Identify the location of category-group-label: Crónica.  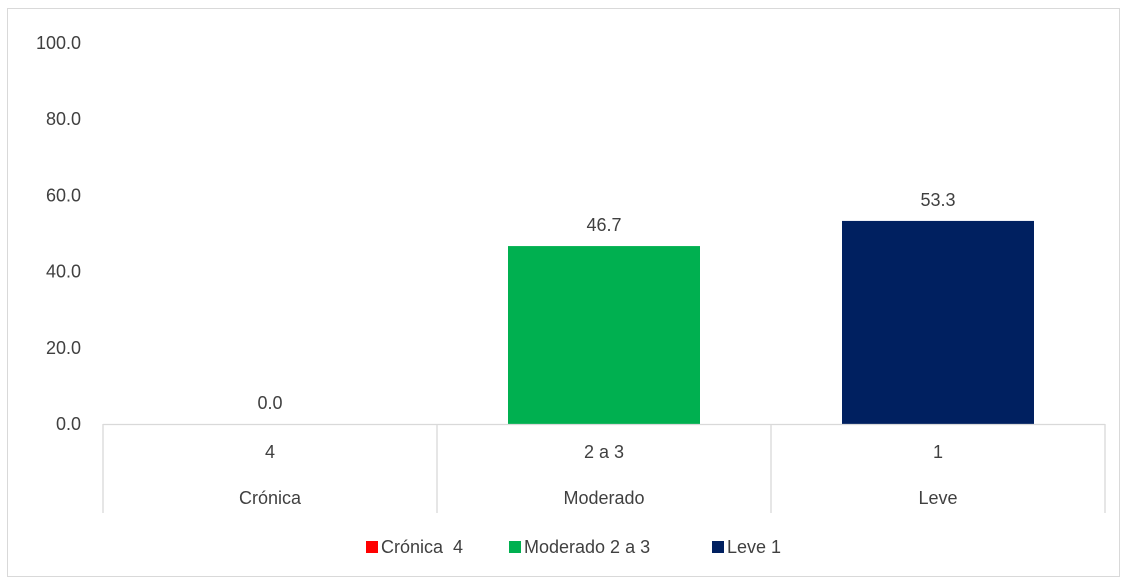
(270, 498).